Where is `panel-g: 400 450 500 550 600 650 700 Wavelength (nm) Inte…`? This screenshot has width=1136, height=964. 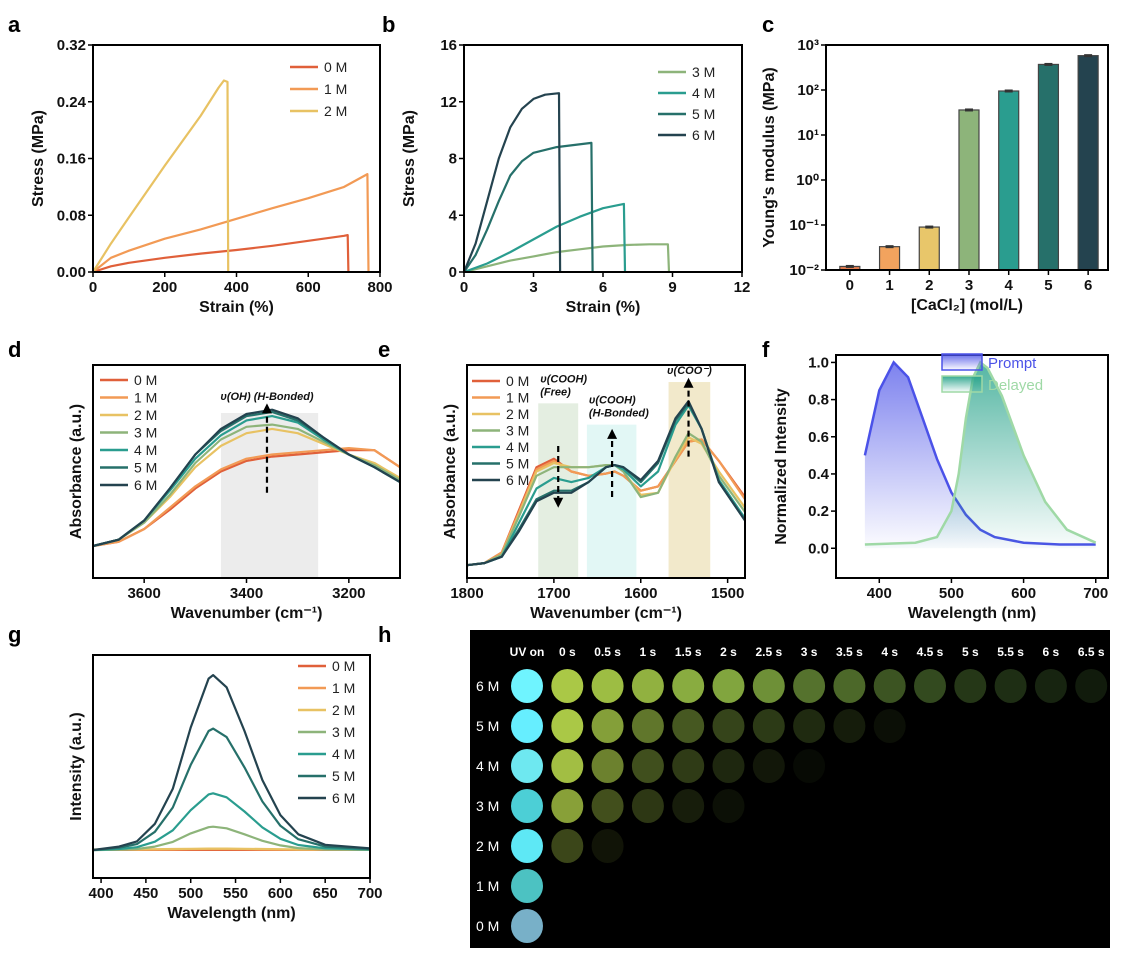
panel-g: 400 450 500 550 600 650 700 Wavelength (nm) Inte… is located at coordinates (225, 788).